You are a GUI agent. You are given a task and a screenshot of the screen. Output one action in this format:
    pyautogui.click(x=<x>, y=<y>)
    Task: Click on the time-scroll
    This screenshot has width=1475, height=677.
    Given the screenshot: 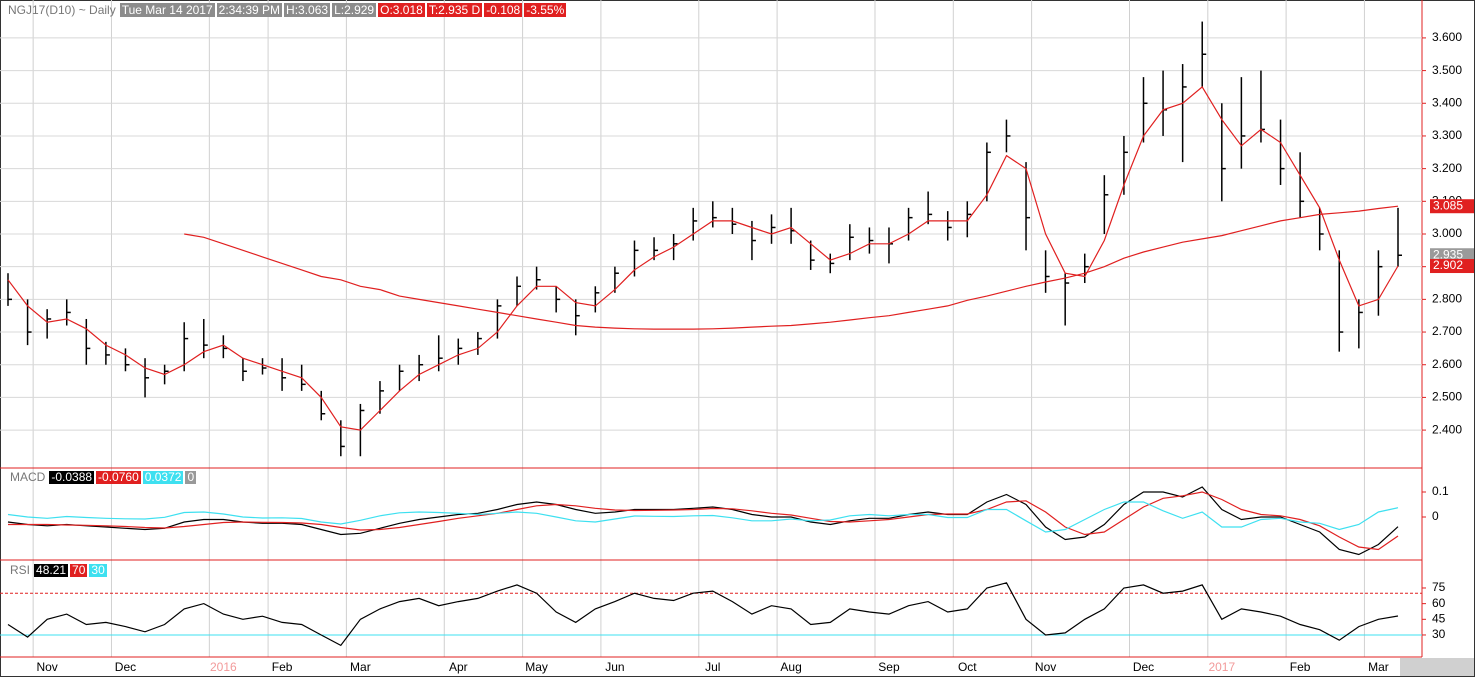 What is the action you would take?
    pyautogui.click(x=1437, y=667)
    